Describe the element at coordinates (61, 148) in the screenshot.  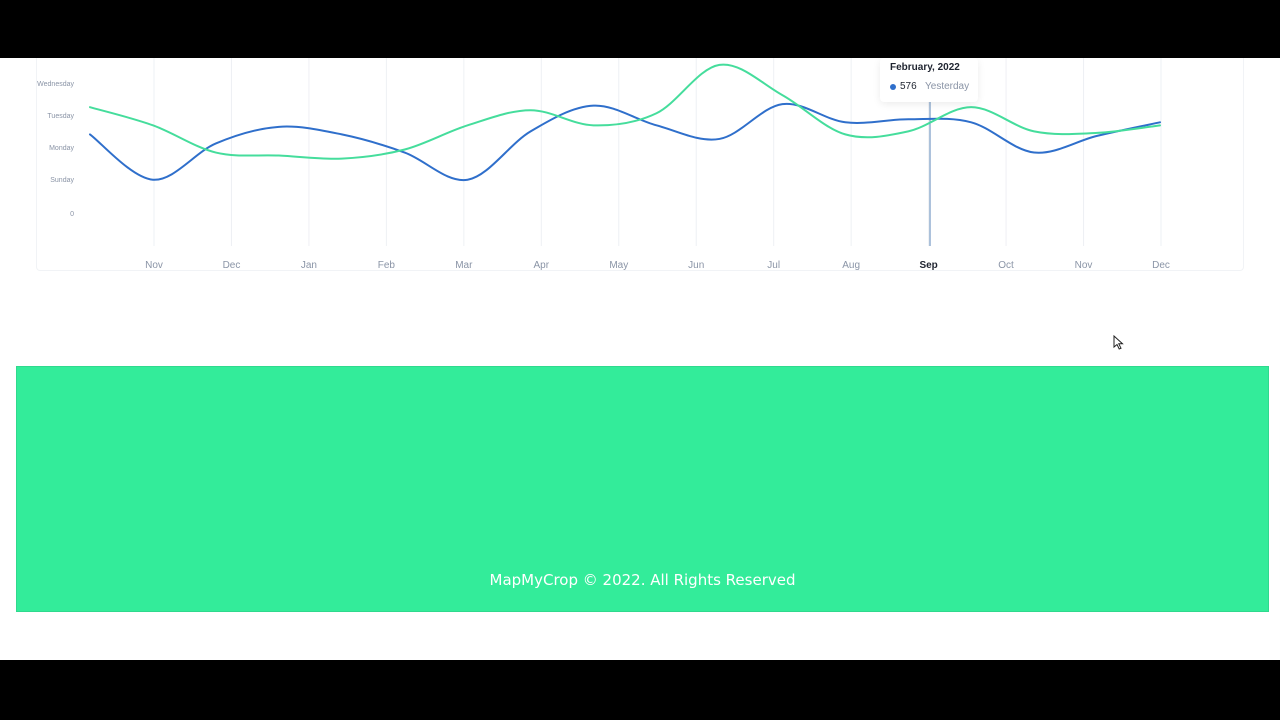
I see `y-tick-label: Monday` at that location.